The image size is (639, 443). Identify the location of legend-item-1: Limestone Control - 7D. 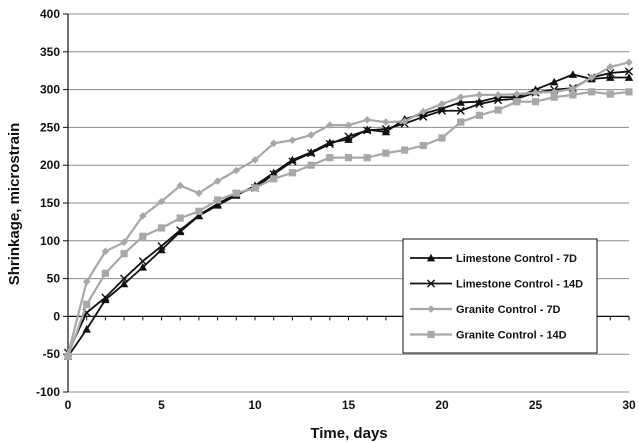
(493, 259).